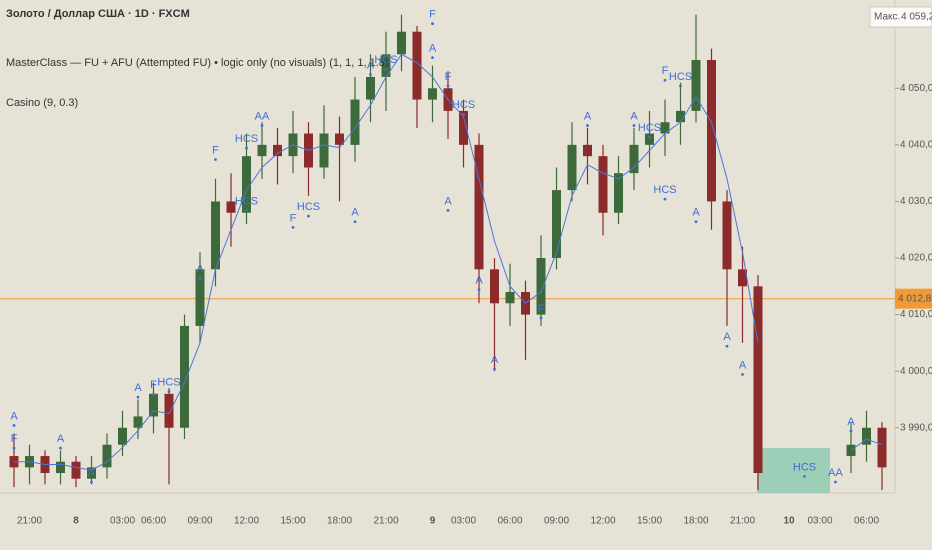 Image resolution: width=932 pixels, height=550 pixels. I want to click on x-tick-label: 09:00, so click(199, 521).